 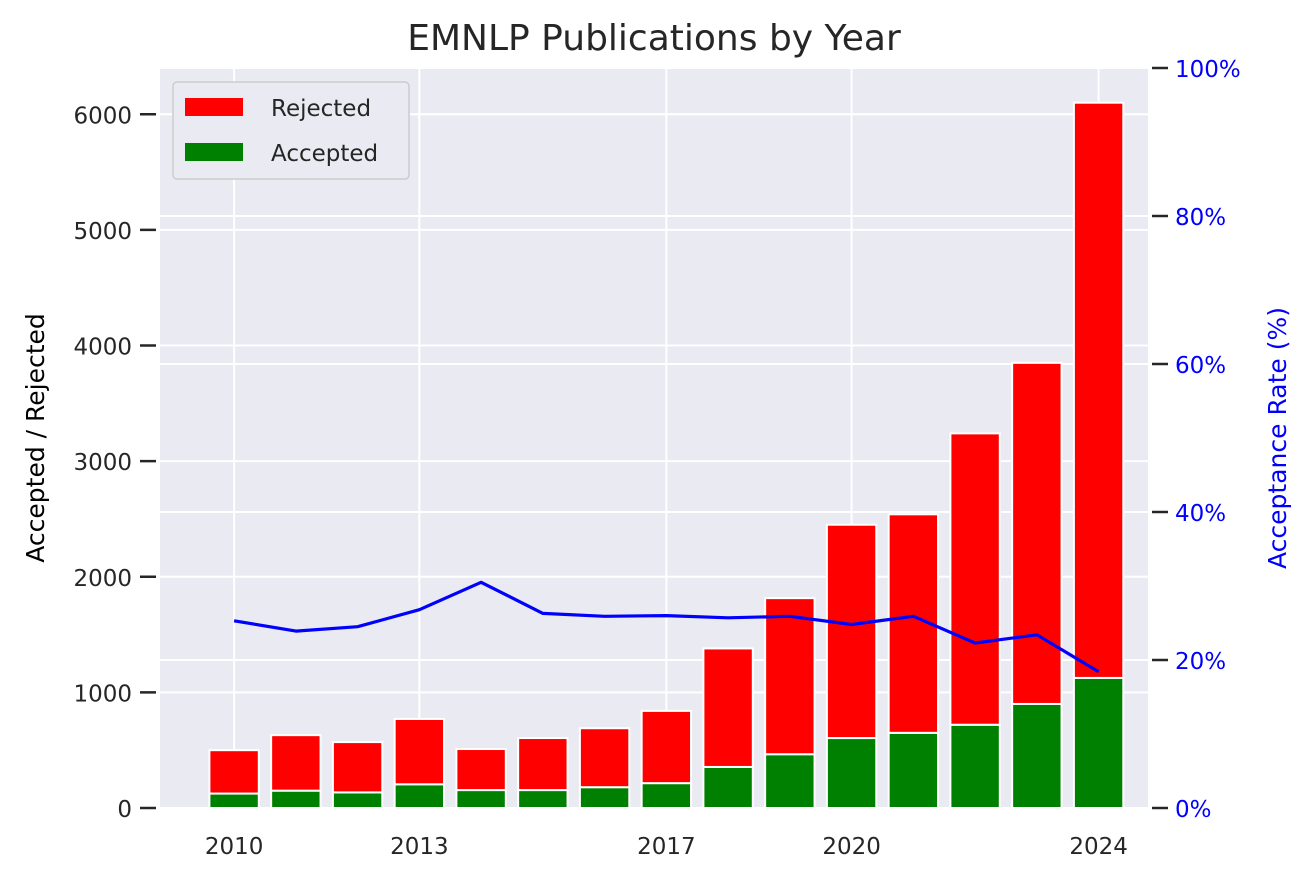 What do you see at coordinates (1277, 438) in the screenshot?
I see `y2-axis-label: Acceptance Rate (%)` at bounding box center [1277, 438].